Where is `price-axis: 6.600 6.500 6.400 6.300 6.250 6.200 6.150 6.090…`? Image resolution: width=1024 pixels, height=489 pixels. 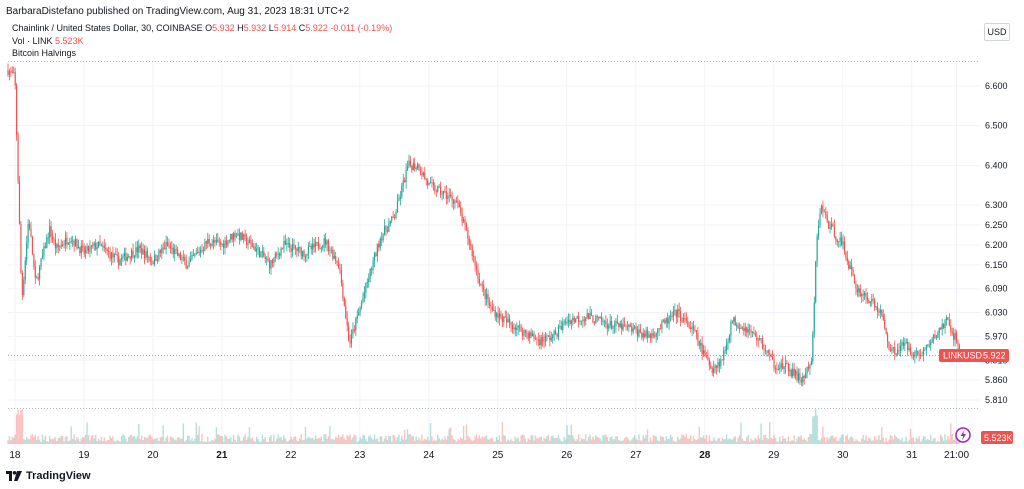
price-axis: 6.600 6.500 6.400 6.300 6.250 6.200 6.150 6.090… is located at coordinates (996, 243).